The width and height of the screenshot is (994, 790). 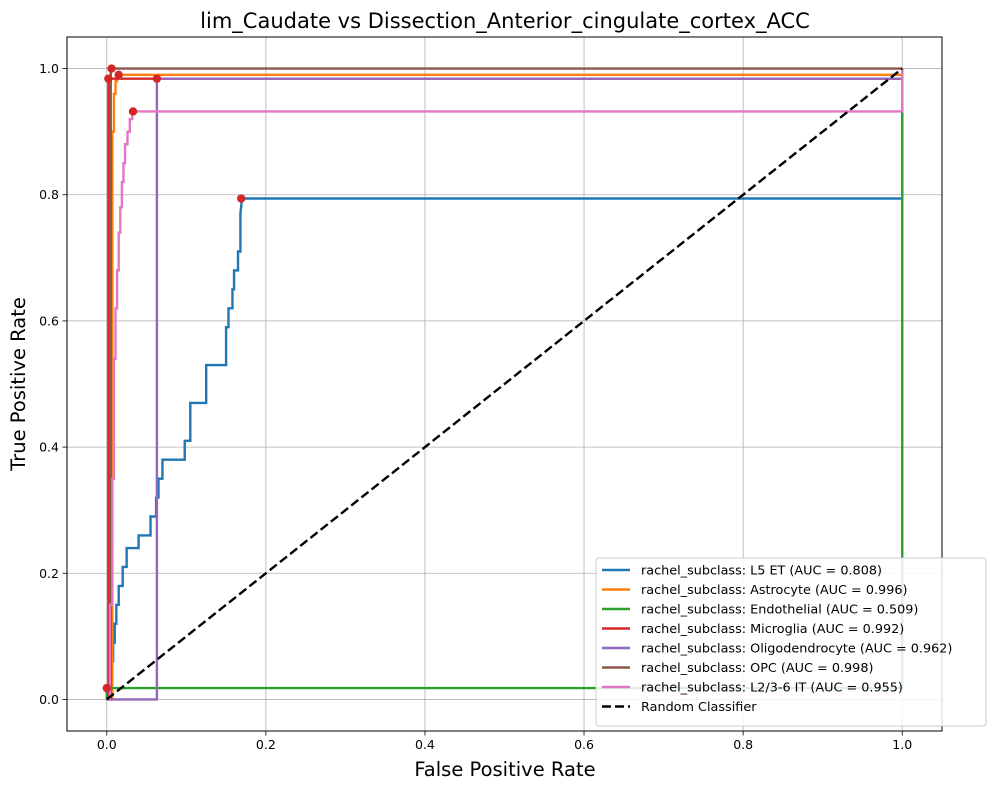 I want to click on y-tick-label-4: 0.8, so click(x=49, y=194).